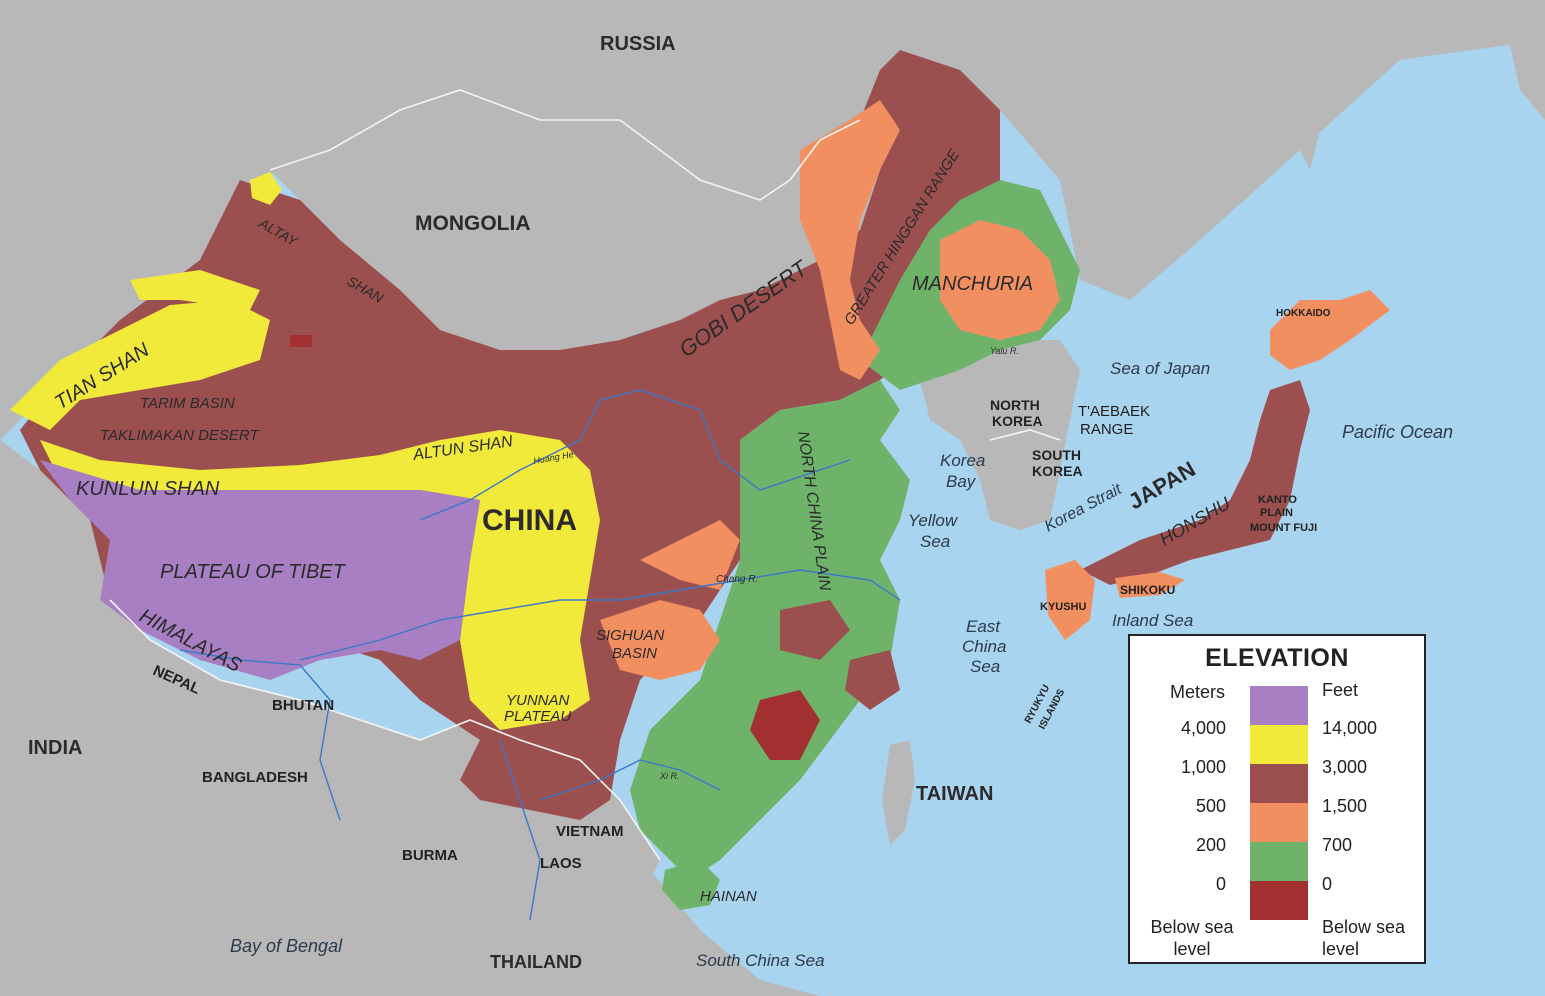 This screenshot has width=1545, height=996. What do you see at coordinates (529, 520) in the screenshot?
I see `label-china: CHINA` at bounding box center [529, 520].